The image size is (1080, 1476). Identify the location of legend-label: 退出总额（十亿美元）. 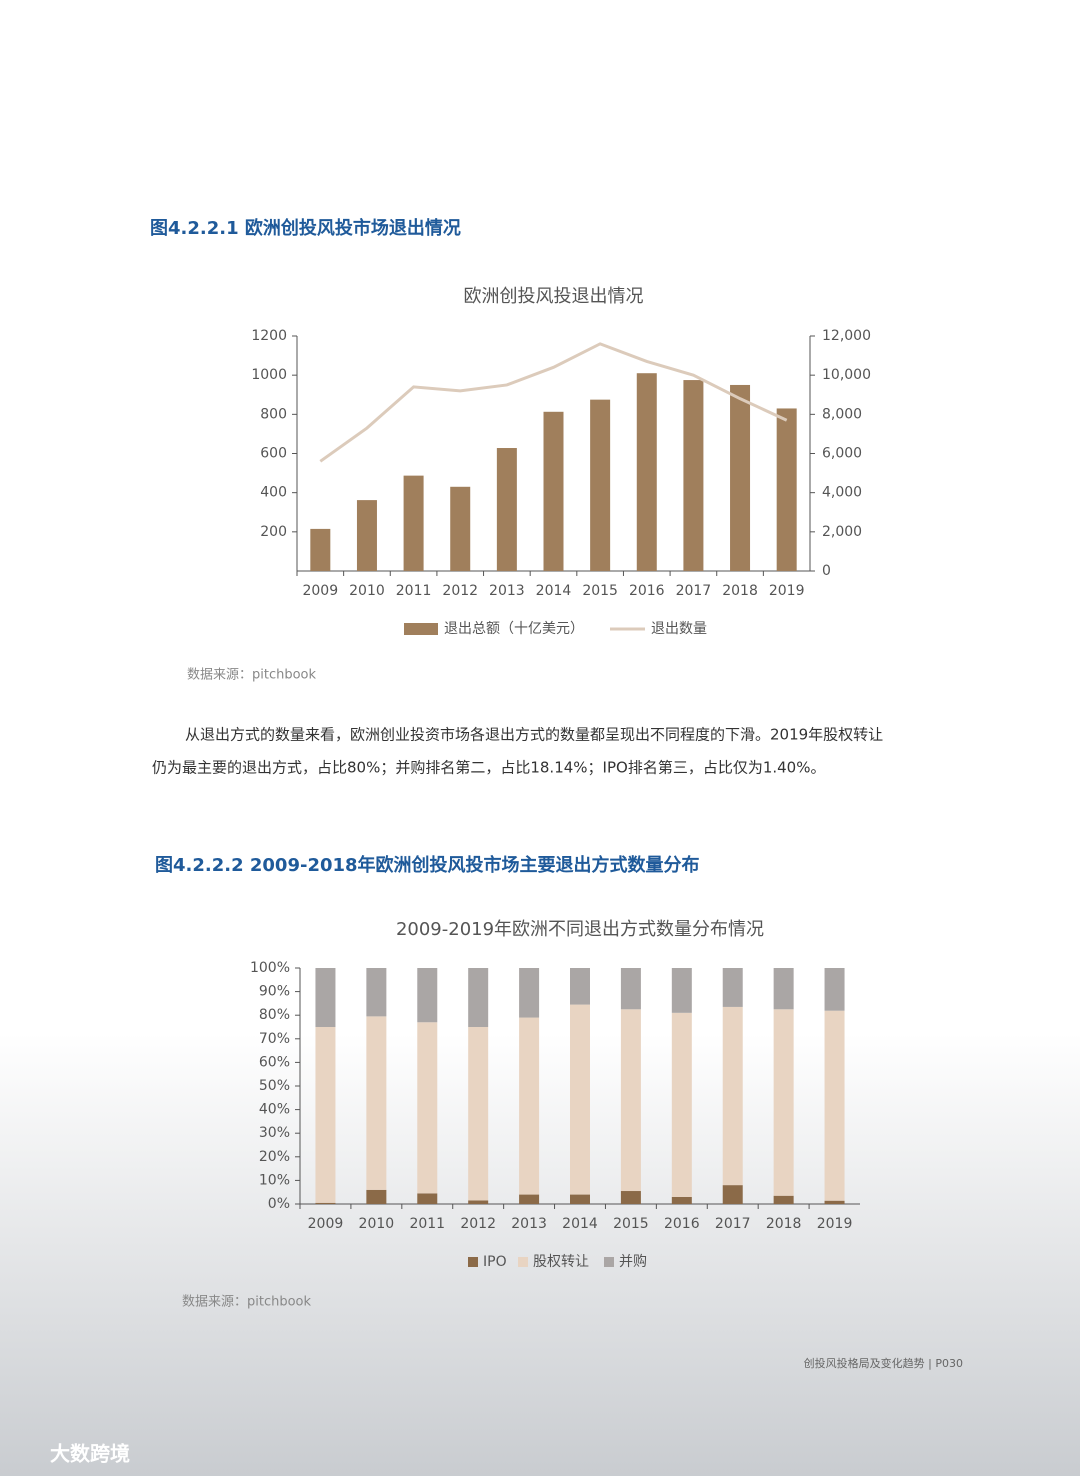
(514, 629).